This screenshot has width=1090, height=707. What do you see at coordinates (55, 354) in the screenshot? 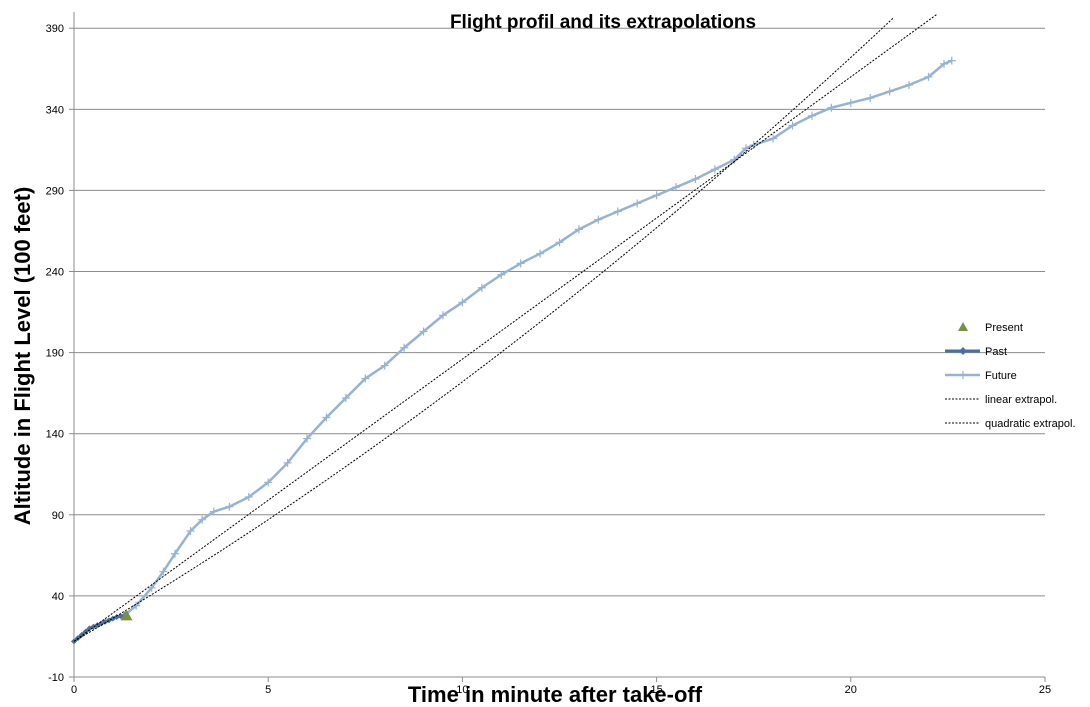
I see `y-tick-label: 190` at bounding box center [55, 354].